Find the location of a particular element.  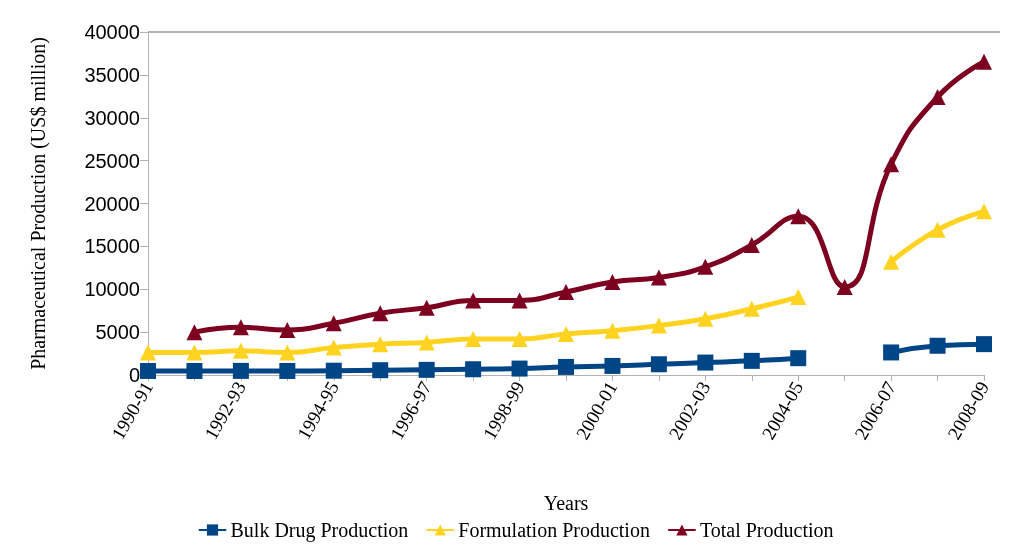

y-tick-label: 10000 is located at coordinates (112, 289).